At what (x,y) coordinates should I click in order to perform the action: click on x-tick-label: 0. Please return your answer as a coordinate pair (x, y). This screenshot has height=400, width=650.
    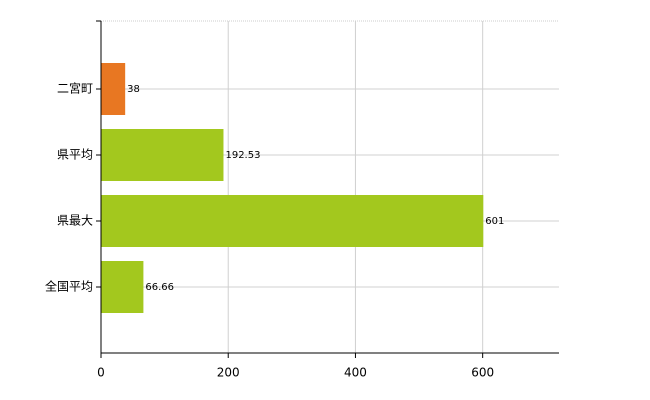
    Looking at the image, I should click on (101, 373).